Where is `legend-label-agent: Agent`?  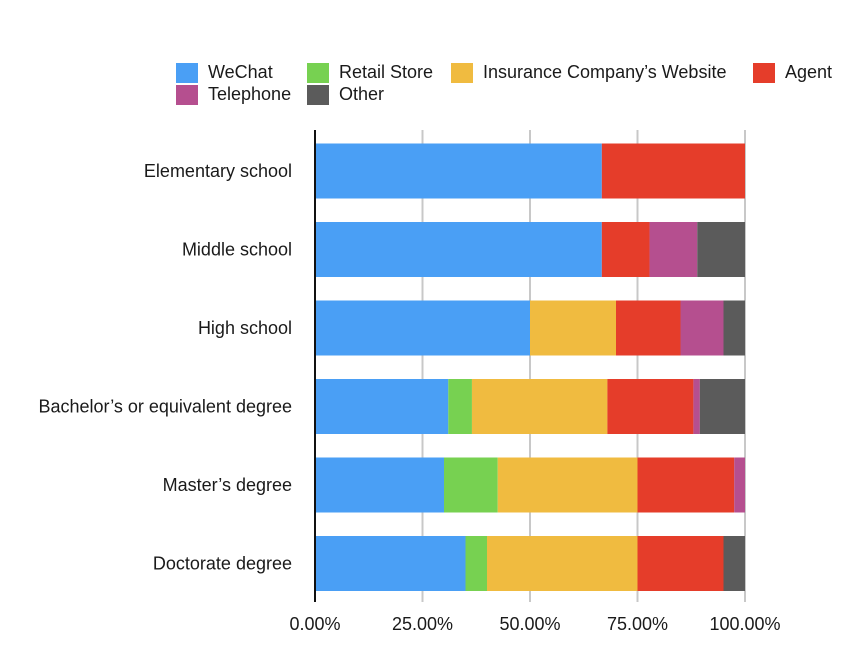
legend-label-agent: Agent is located at coordinates (809, 72).